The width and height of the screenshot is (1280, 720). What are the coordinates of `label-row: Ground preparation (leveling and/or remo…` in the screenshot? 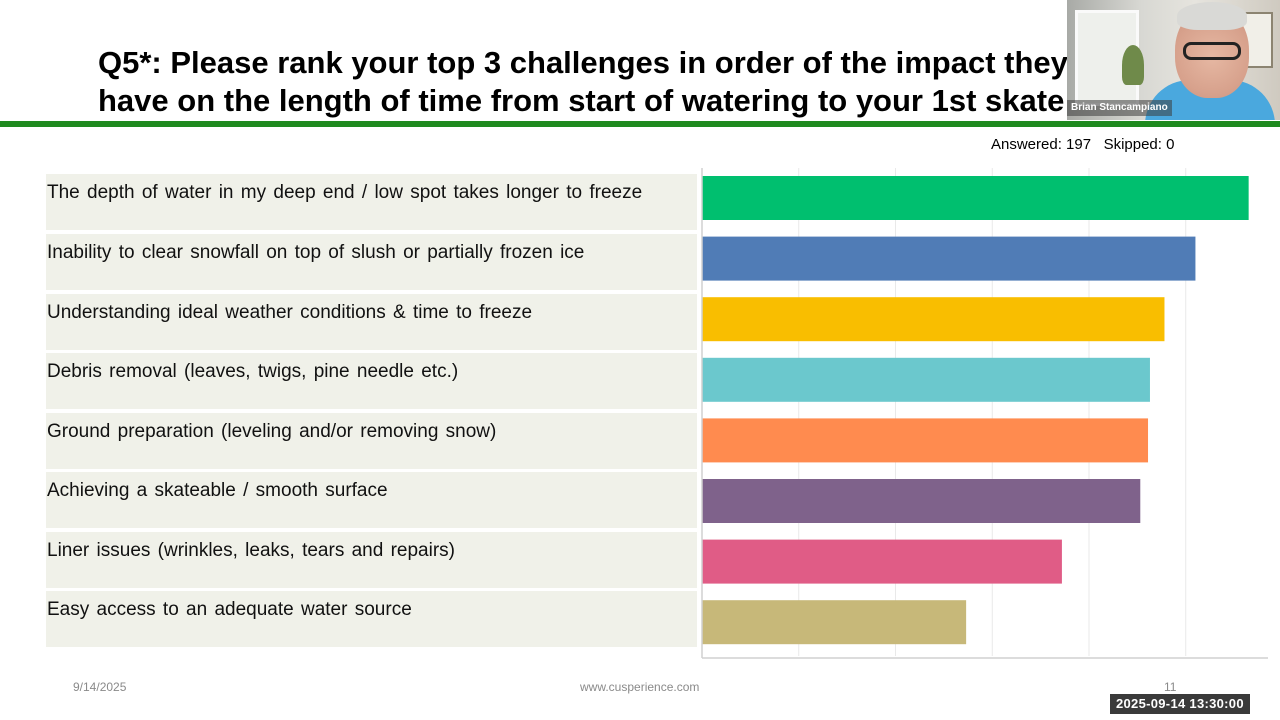 It's located at (371, 441).